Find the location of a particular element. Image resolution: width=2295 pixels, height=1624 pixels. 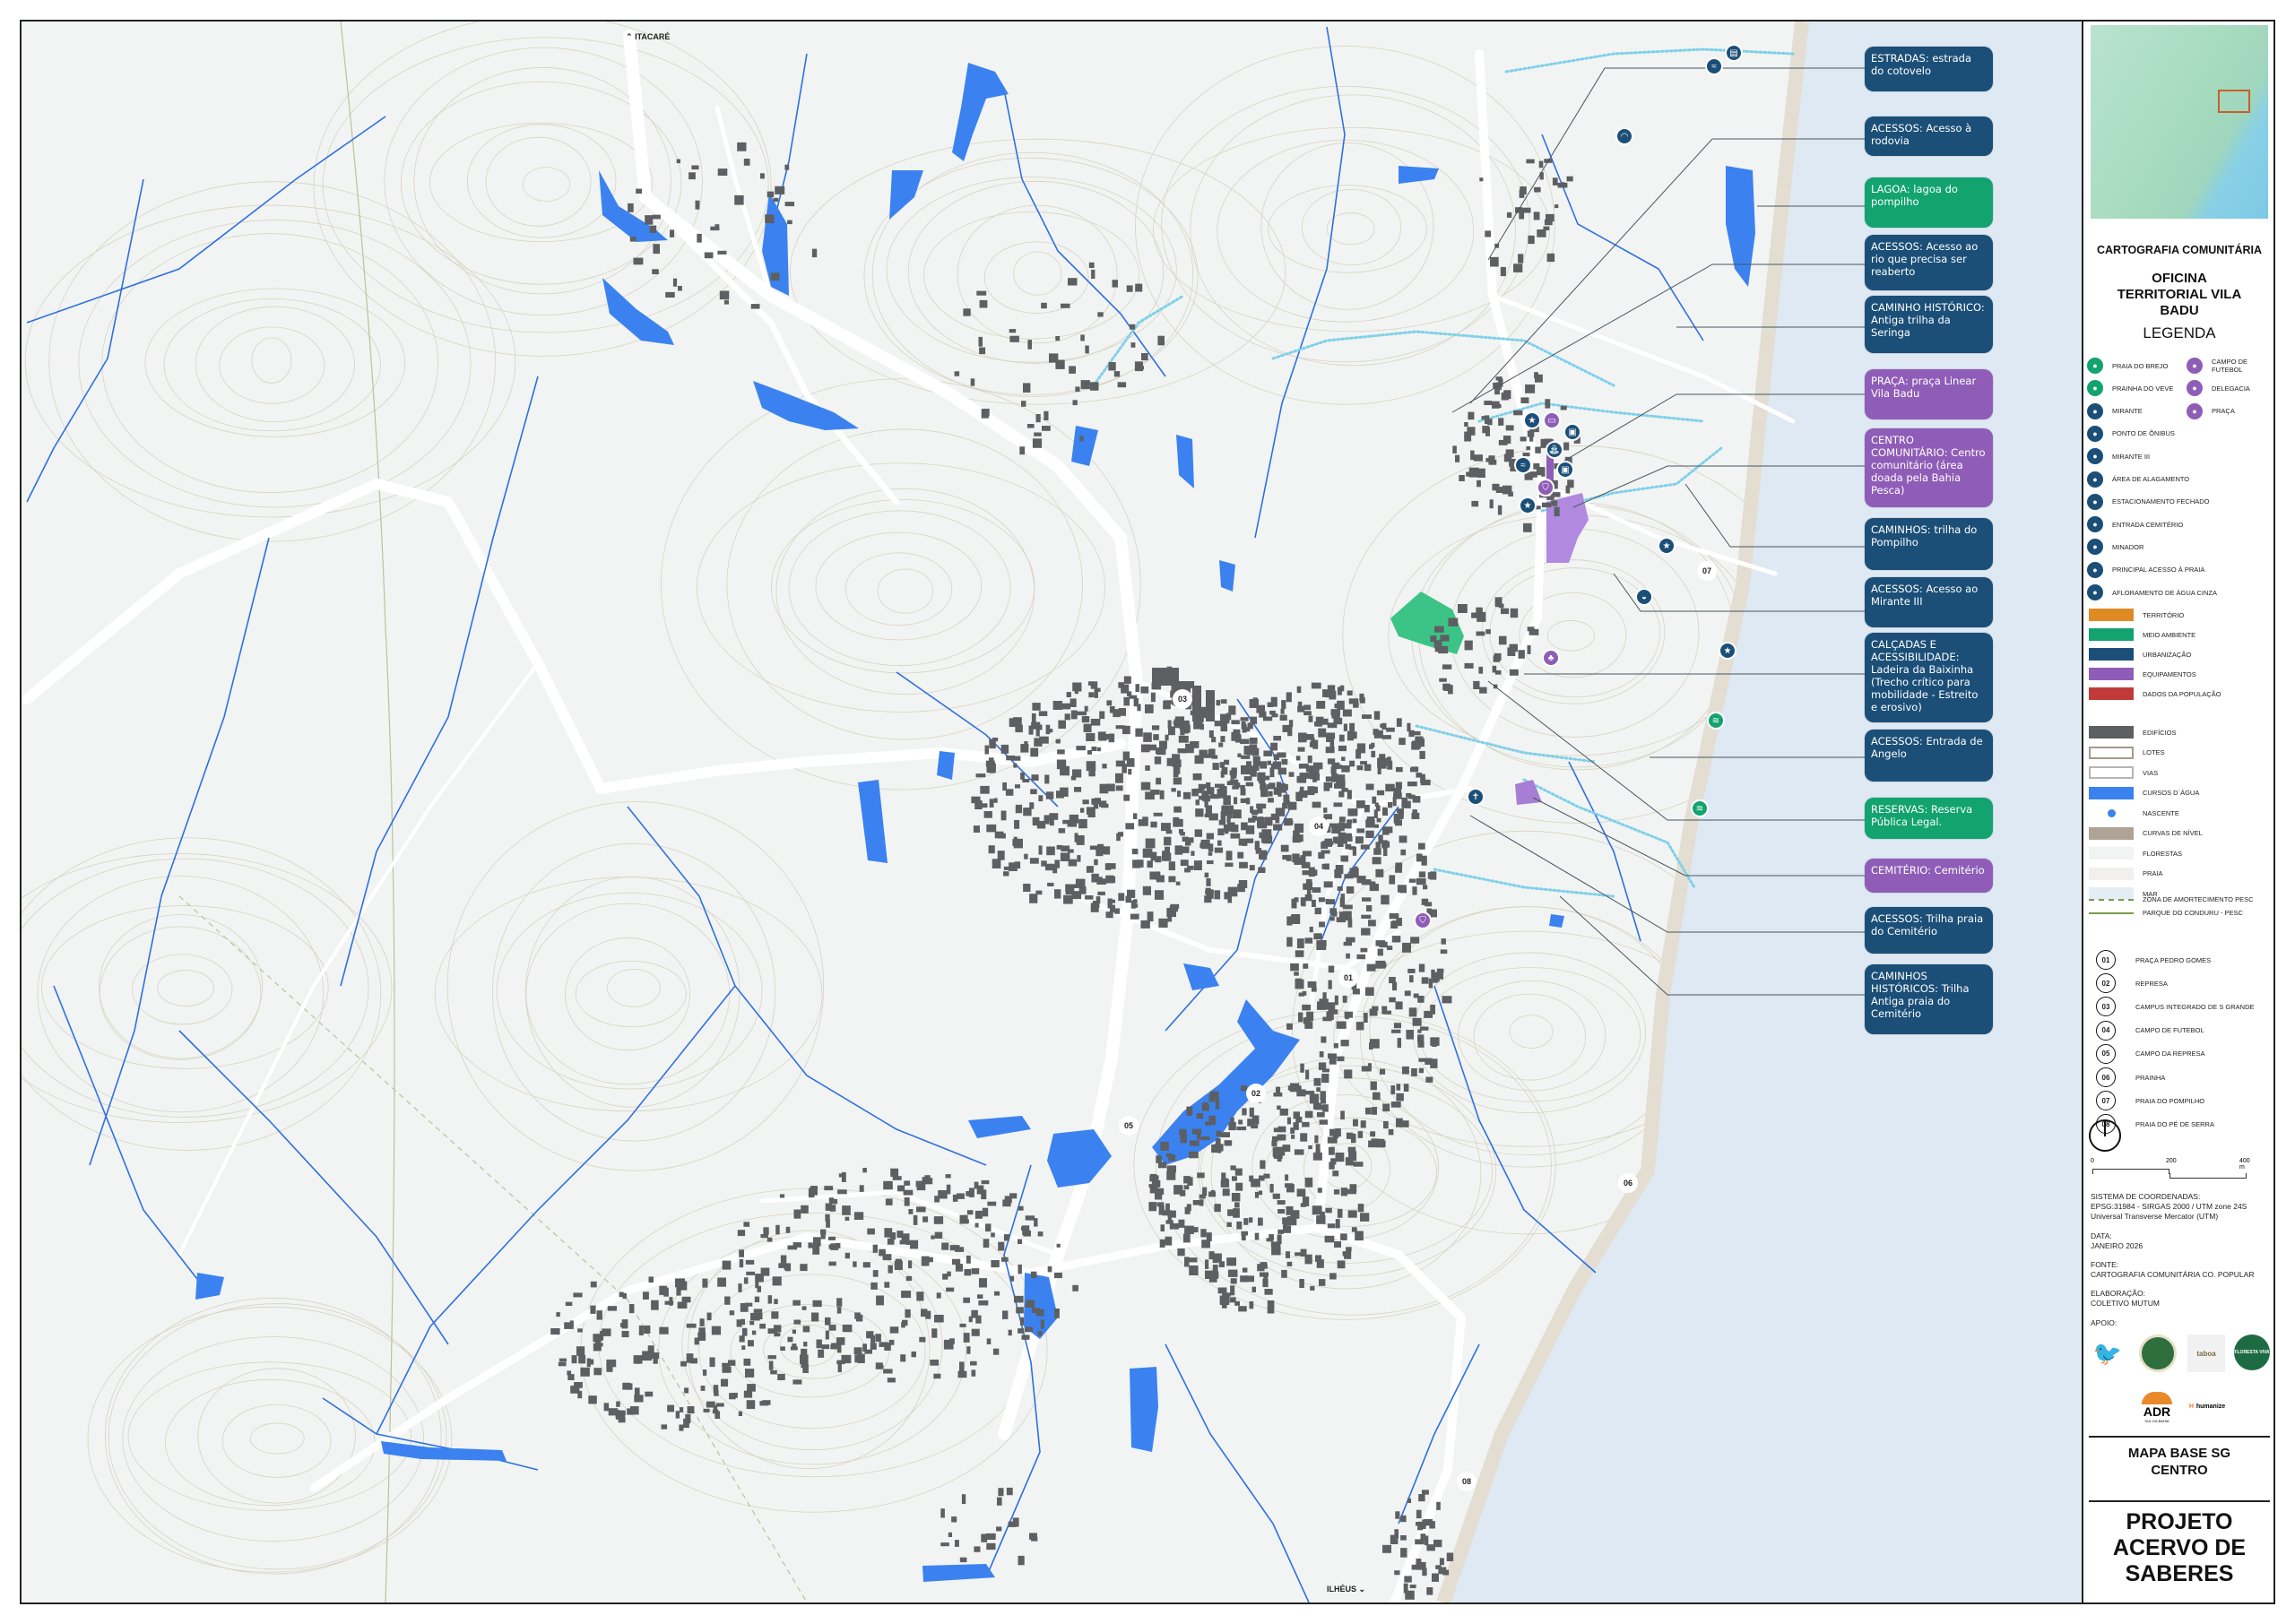

place-number-06: 06 is located at coordinates (1628, 1183).